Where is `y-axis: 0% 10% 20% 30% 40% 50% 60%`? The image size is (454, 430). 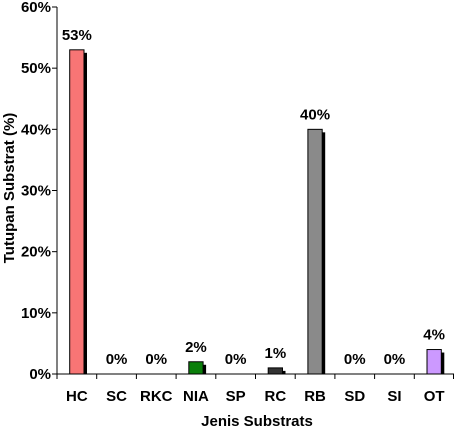
y-axis: 0% 10% 20% 30% 40% 50% 60% is located at coordinates (39, 191).